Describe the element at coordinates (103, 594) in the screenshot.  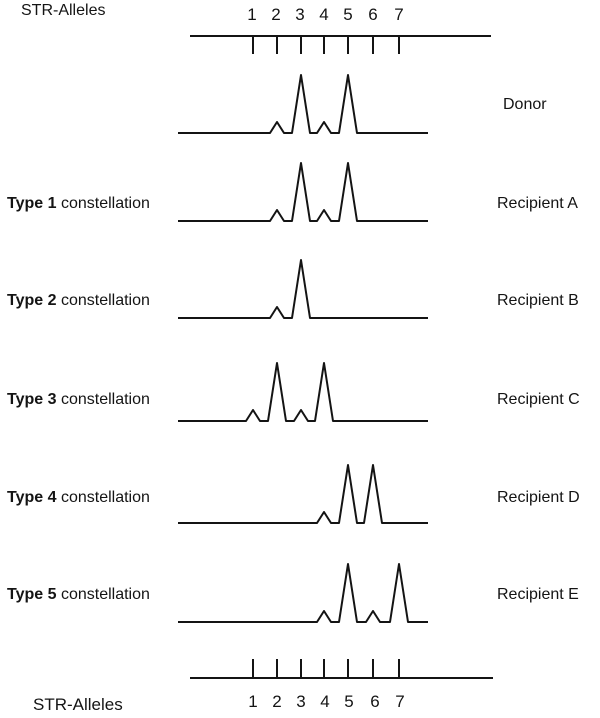
I see `type-5-label-rest: constellation` at that location.